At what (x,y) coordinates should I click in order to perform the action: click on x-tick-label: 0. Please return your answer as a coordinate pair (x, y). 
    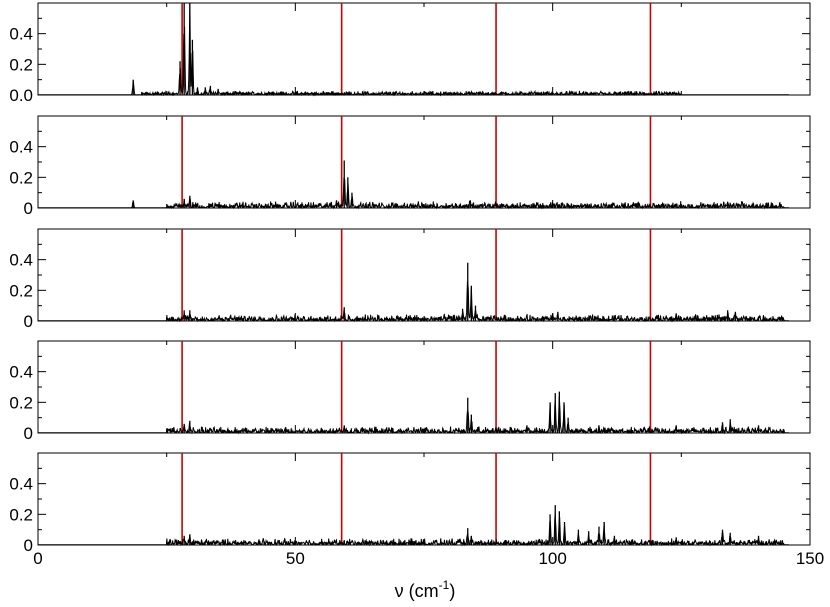
    Looking at the image, I should click on (37, 558).